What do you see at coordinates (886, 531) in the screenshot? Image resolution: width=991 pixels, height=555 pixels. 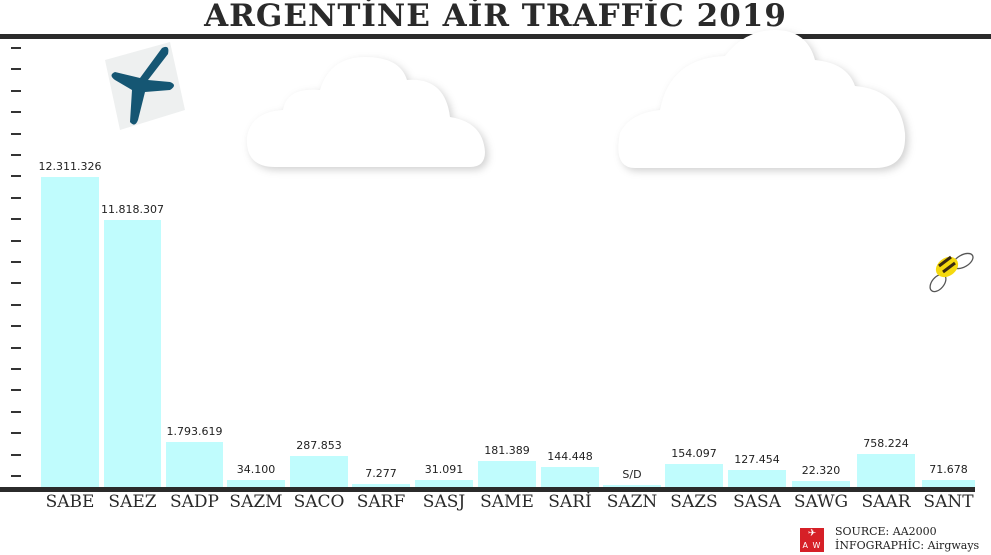 I see `source-text: SOURCE: AA2000` at bounding box center [886, 531].